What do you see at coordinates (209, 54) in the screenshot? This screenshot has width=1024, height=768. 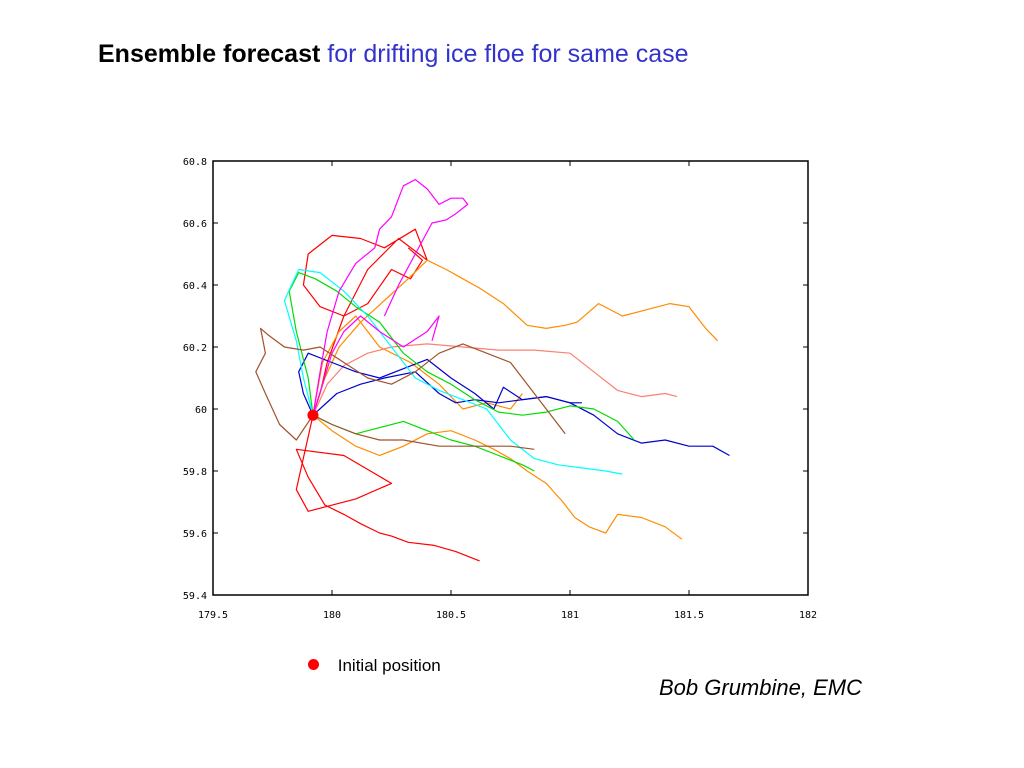 I see `title-bold-part: Ensemble forecast` at bounding box center [209, 54].